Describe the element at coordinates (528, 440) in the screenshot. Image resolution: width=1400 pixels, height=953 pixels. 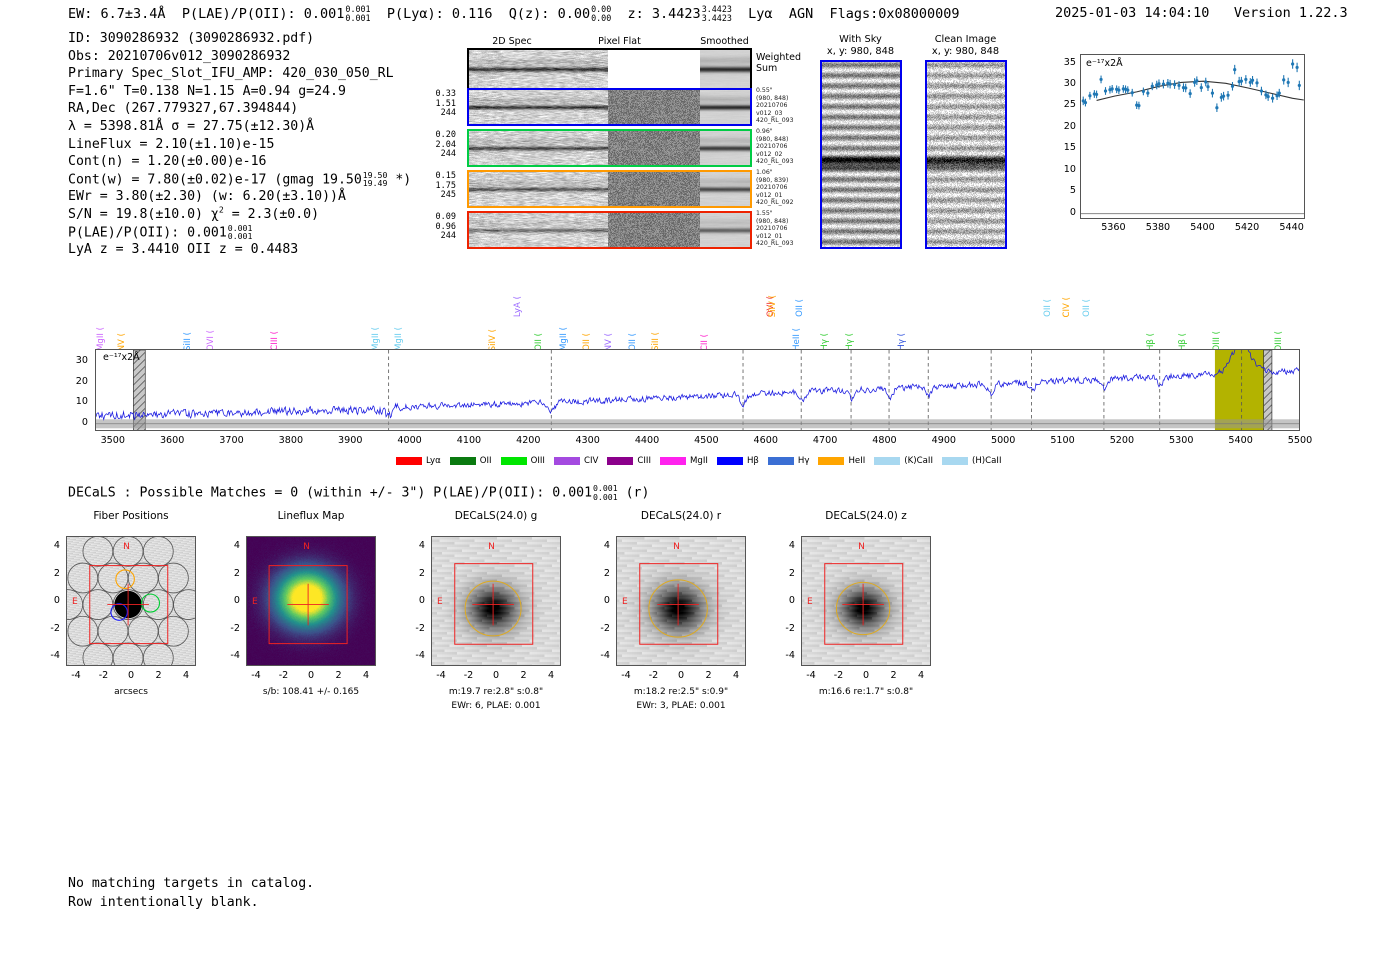
I see `main-xtick: 4200` at that location.